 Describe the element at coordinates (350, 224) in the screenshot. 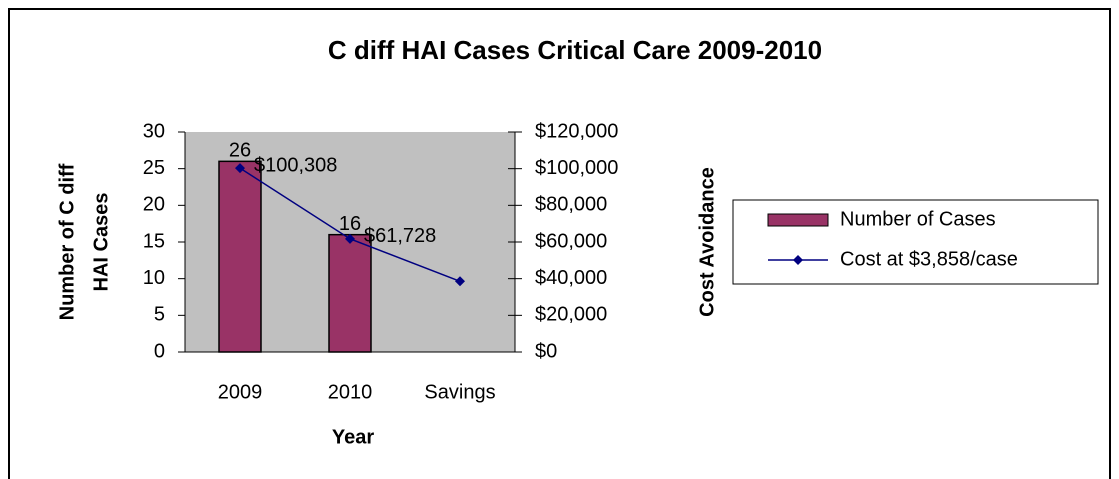

I see `data-label: 16` at that location.